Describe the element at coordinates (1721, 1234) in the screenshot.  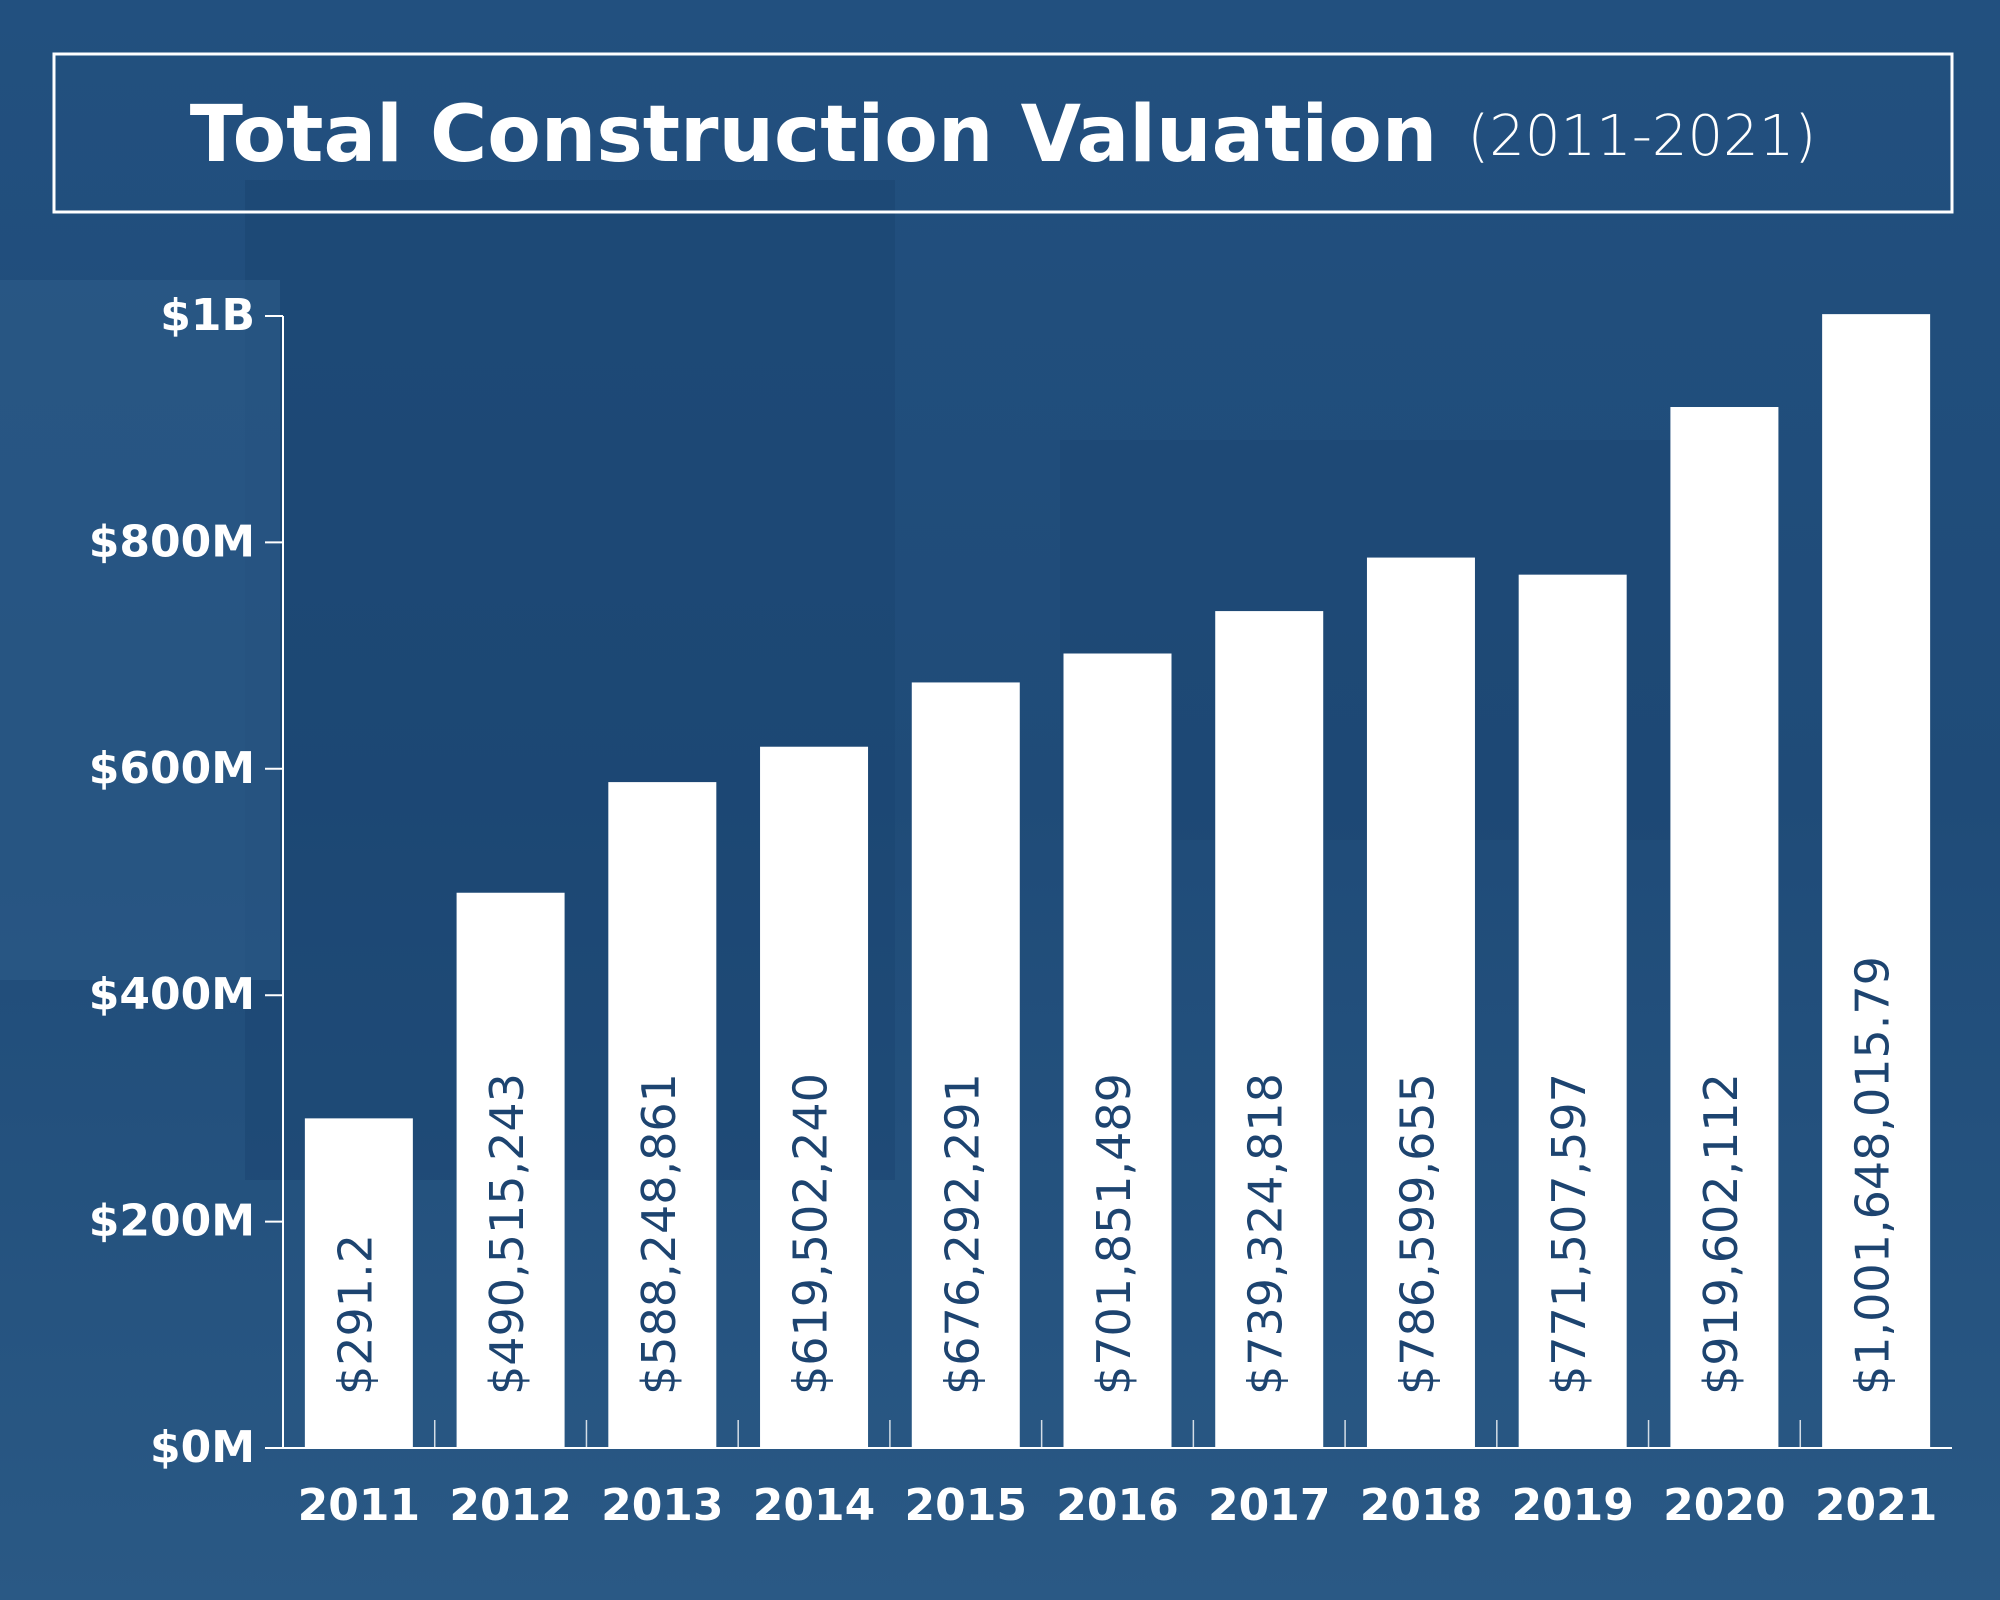
I see `value-label: $919,602,112` at that location.